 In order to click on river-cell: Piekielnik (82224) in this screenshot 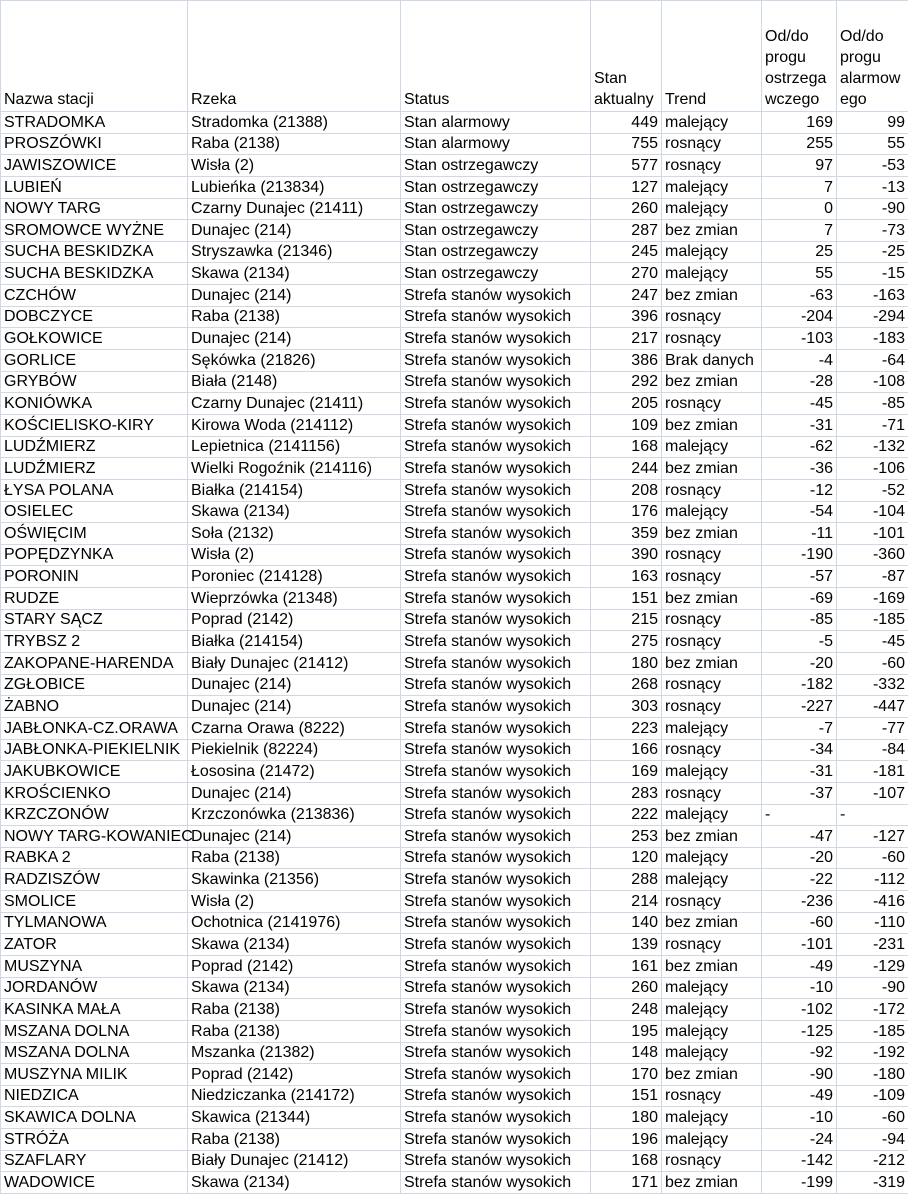, I will do `click(294, 750)`.